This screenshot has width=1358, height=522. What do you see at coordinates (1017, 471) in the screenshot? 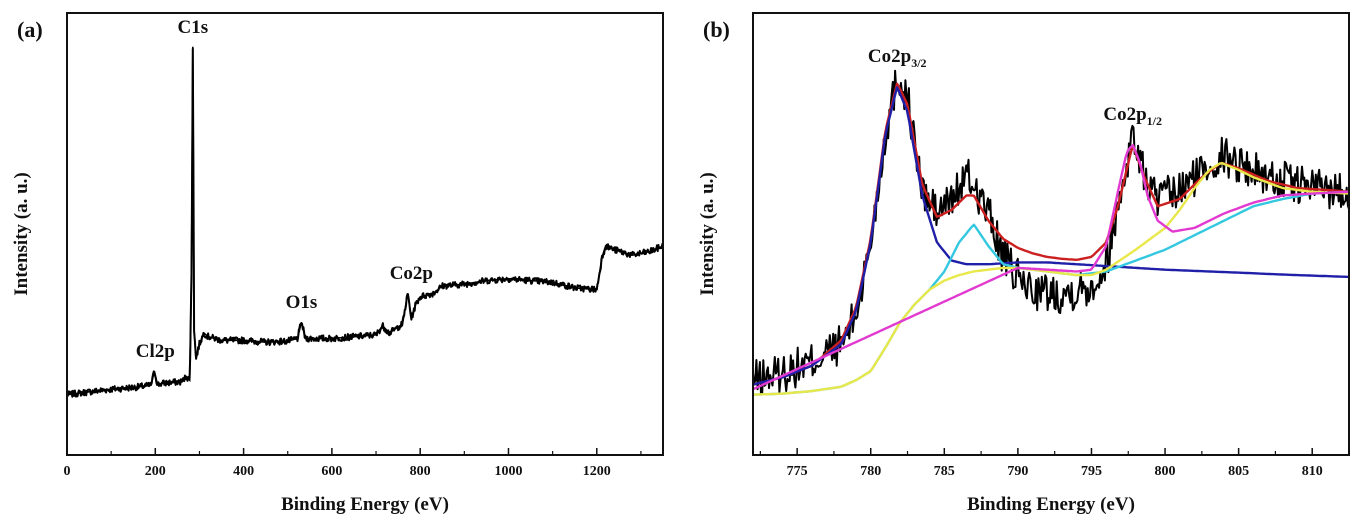
I see `x-tick-label: 790` at bounding box center [1017, 471].